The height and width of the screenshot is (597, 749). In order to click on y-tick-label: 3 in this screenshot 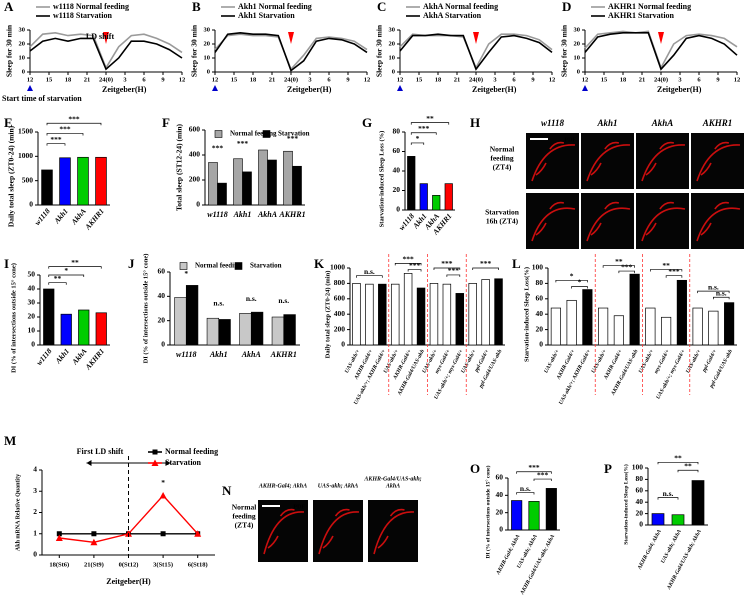, I will do `click(35, 490)`.